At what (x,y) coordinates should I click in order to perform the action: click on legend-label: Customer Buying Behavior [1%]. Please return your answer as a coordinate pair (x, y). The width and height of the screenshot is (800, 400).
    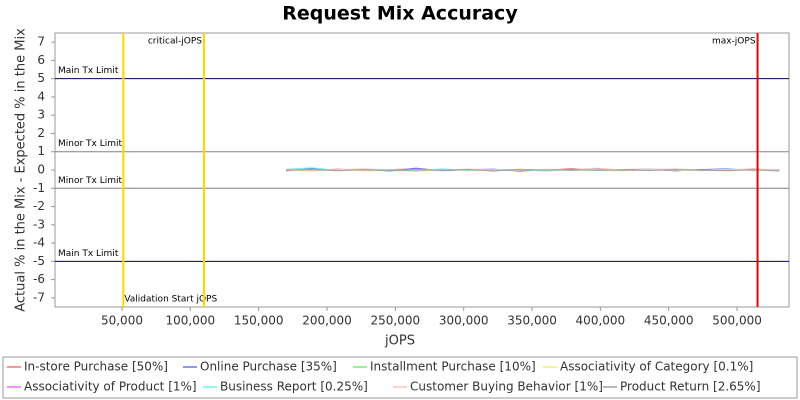
    Looking at the image, I should click on (506, 387).